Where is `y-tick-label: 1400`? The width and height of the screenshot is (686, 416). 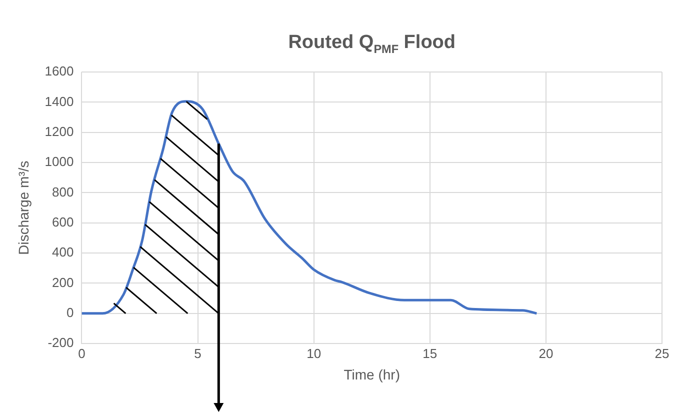 y-tick-label: 1400 is located at coordinates (59, 101).